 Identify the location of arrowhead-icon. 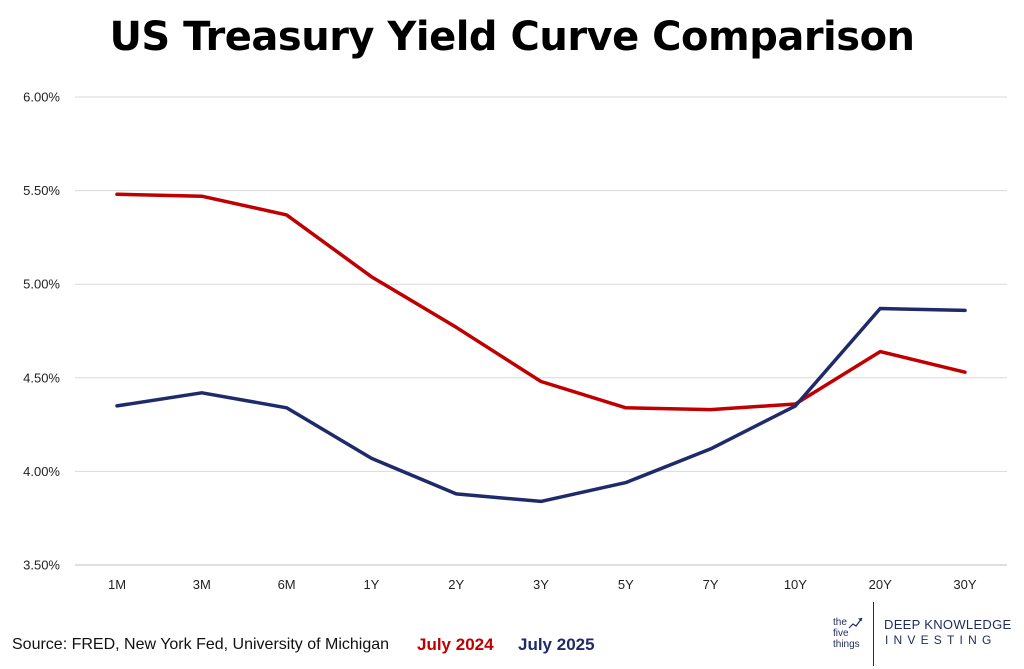
(860, 620).